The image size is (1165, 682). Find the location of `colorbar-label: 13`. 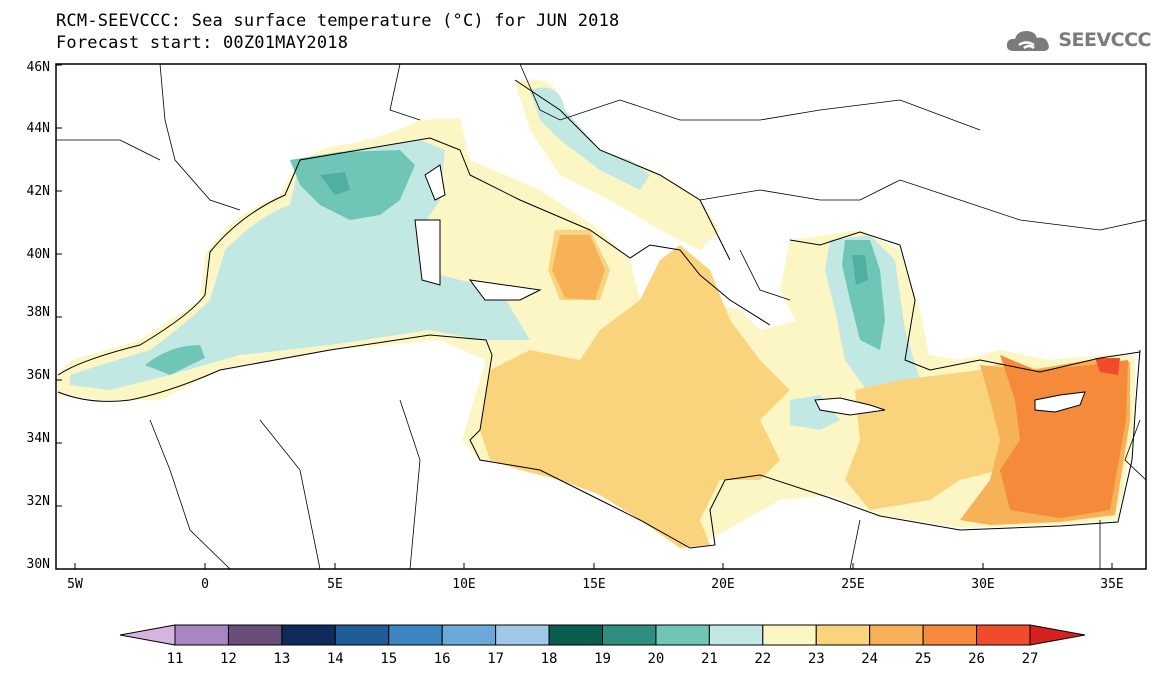

colorbar-label: 13 is located at coordinates (281, 659).